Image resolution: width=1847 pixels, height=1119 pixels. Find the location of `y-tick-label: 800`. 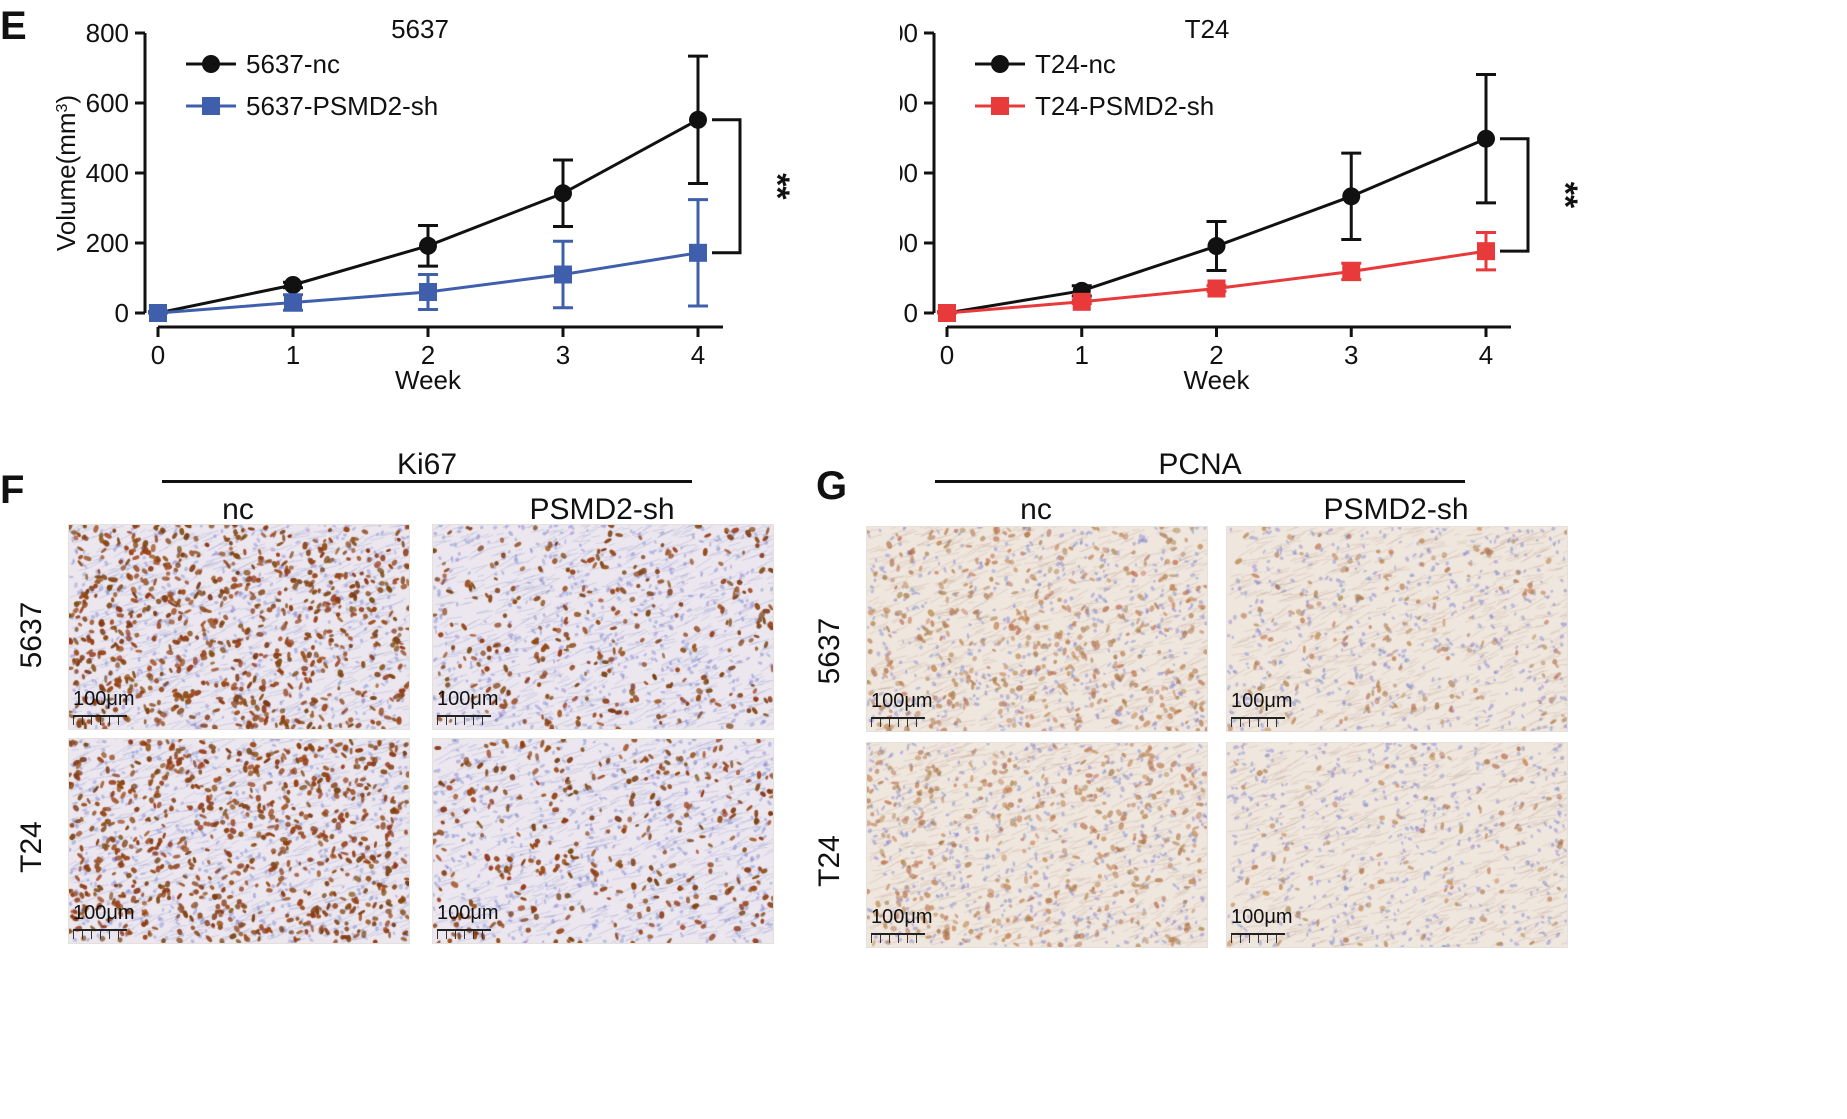

y-tick-label: 800 is located at coordinates (107, 33).